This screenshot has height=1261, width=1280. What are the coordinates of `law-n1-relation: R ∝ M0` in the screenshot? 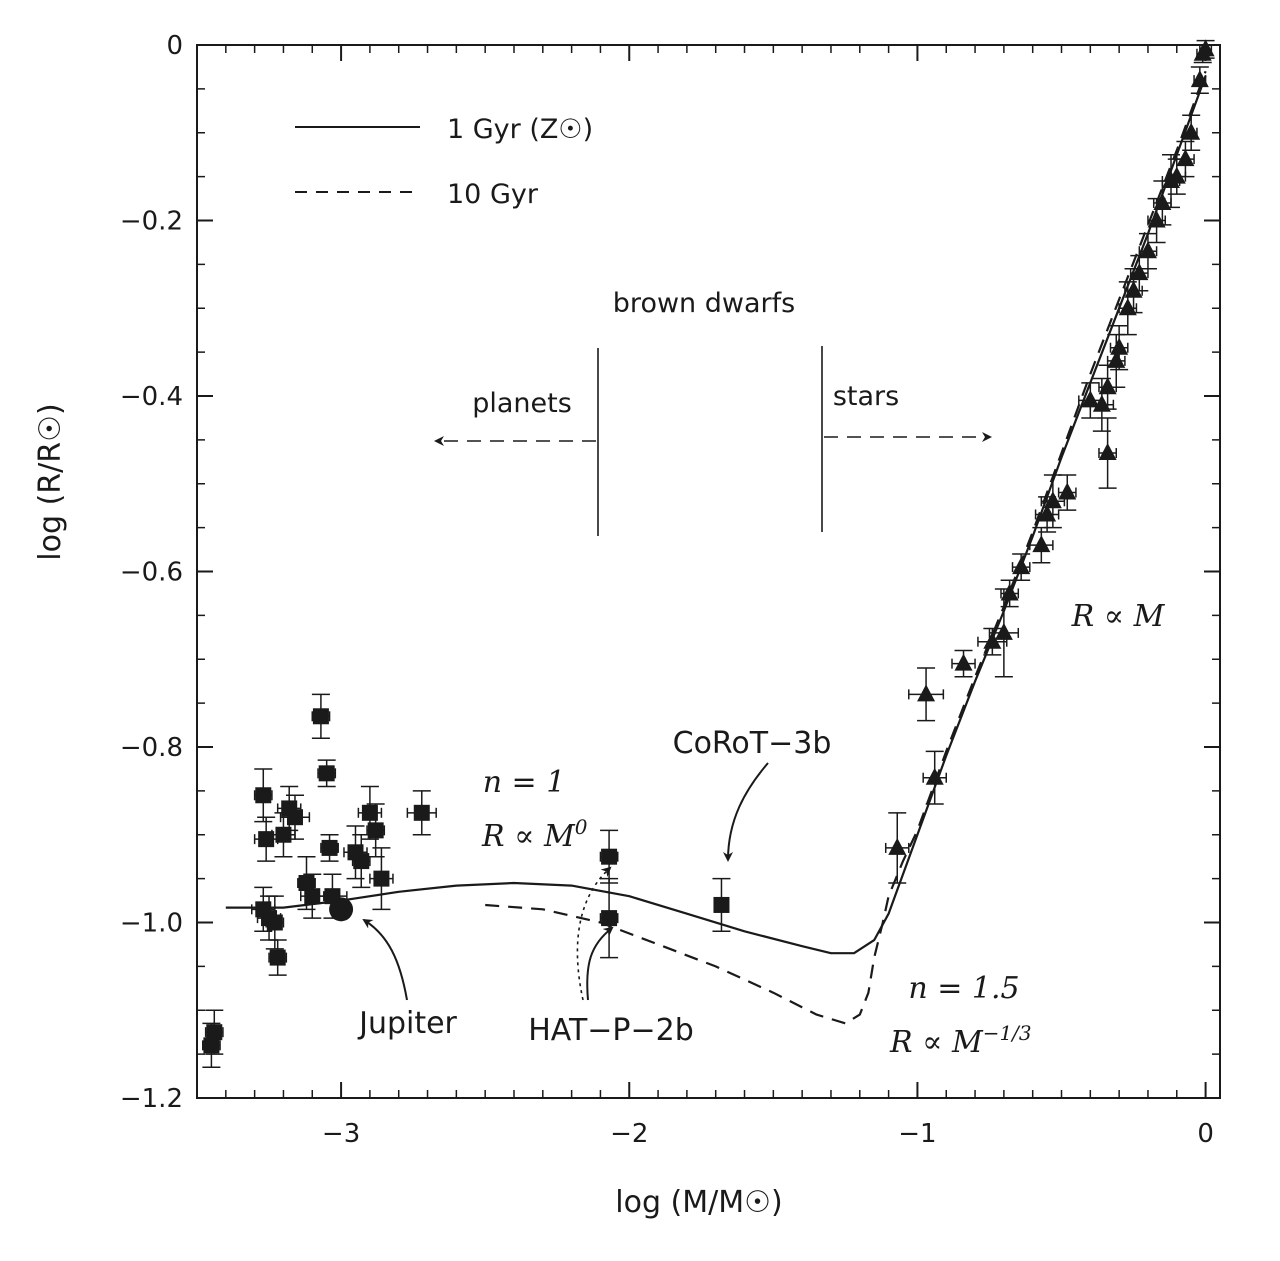 It's located at (534, 834).